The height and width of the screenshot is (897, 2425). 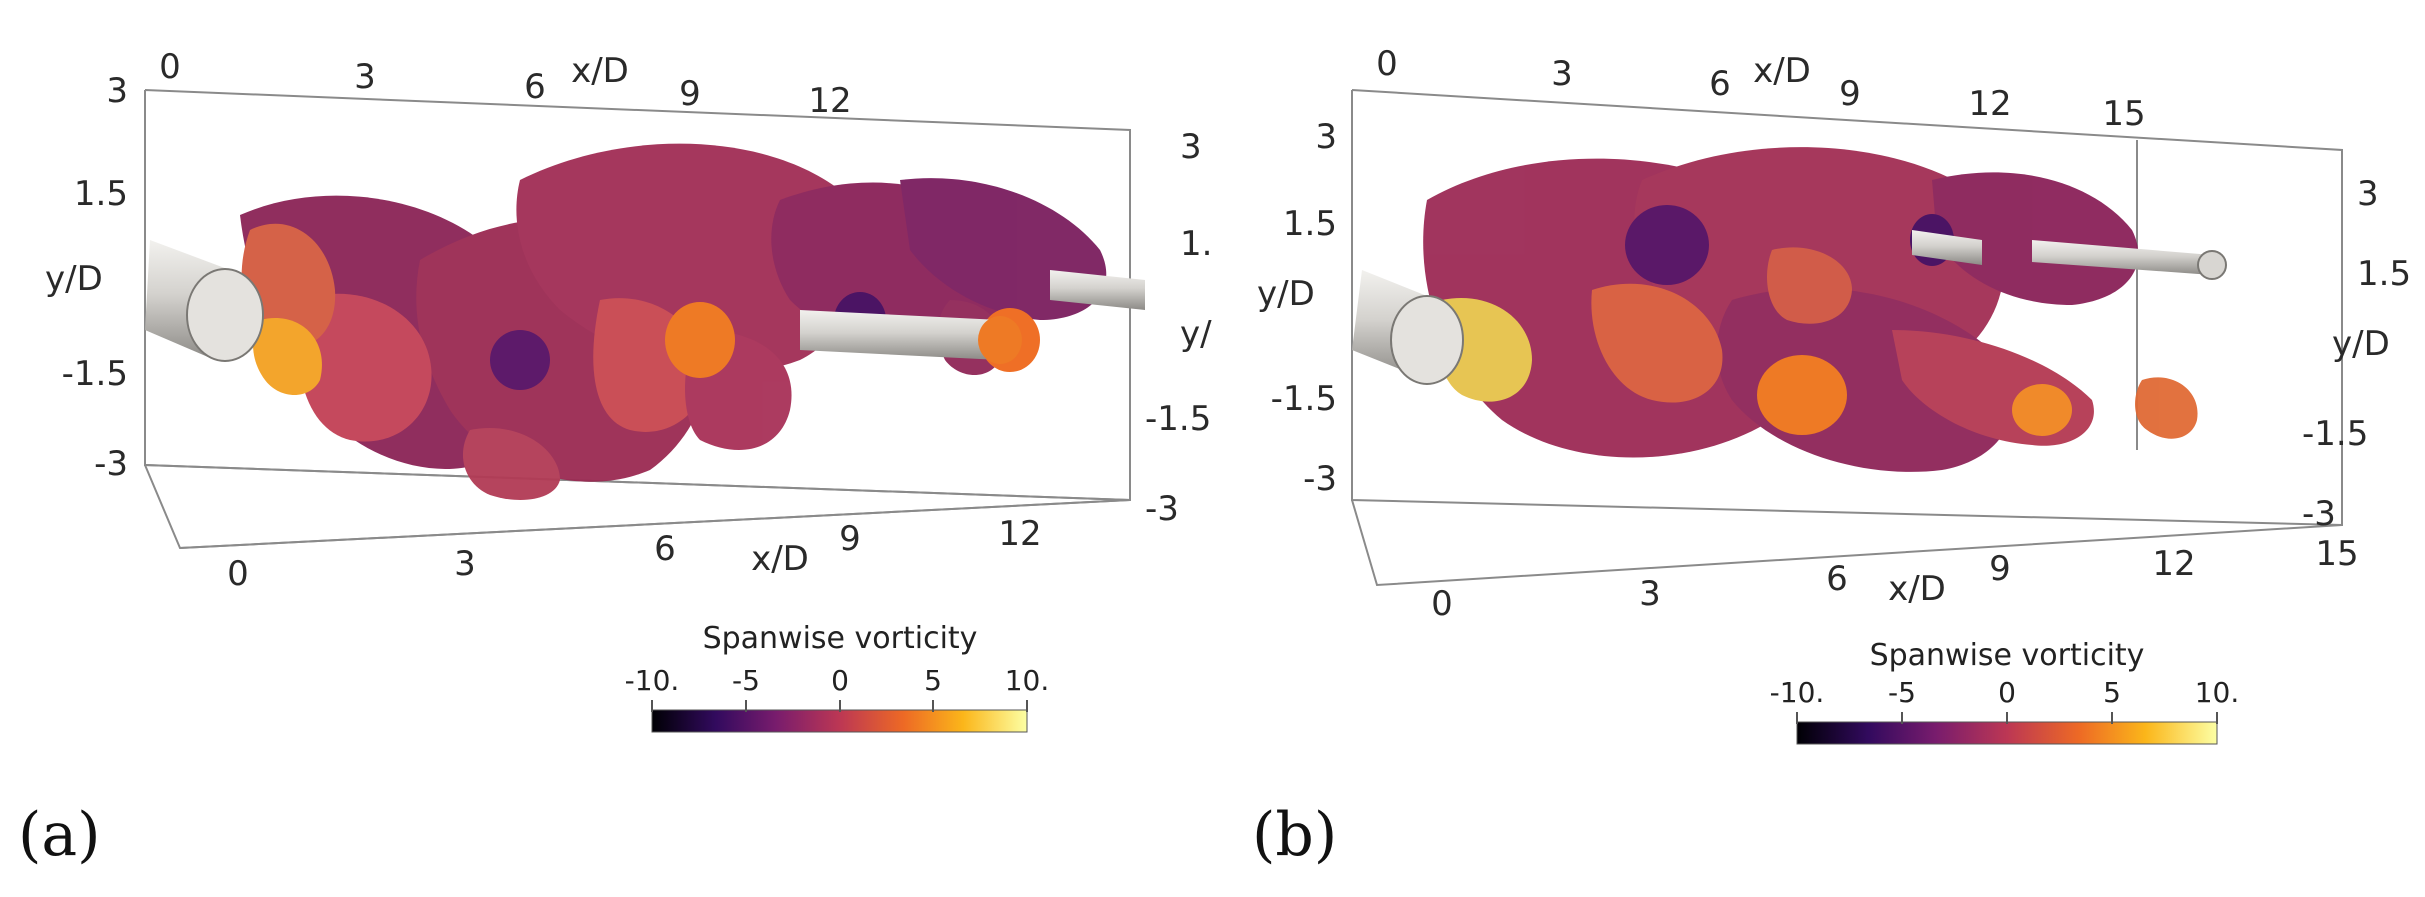 I want to click on x-ticks-bottom: 0 3 6 9 12 15 x/D, so click(x=1894, y=579).